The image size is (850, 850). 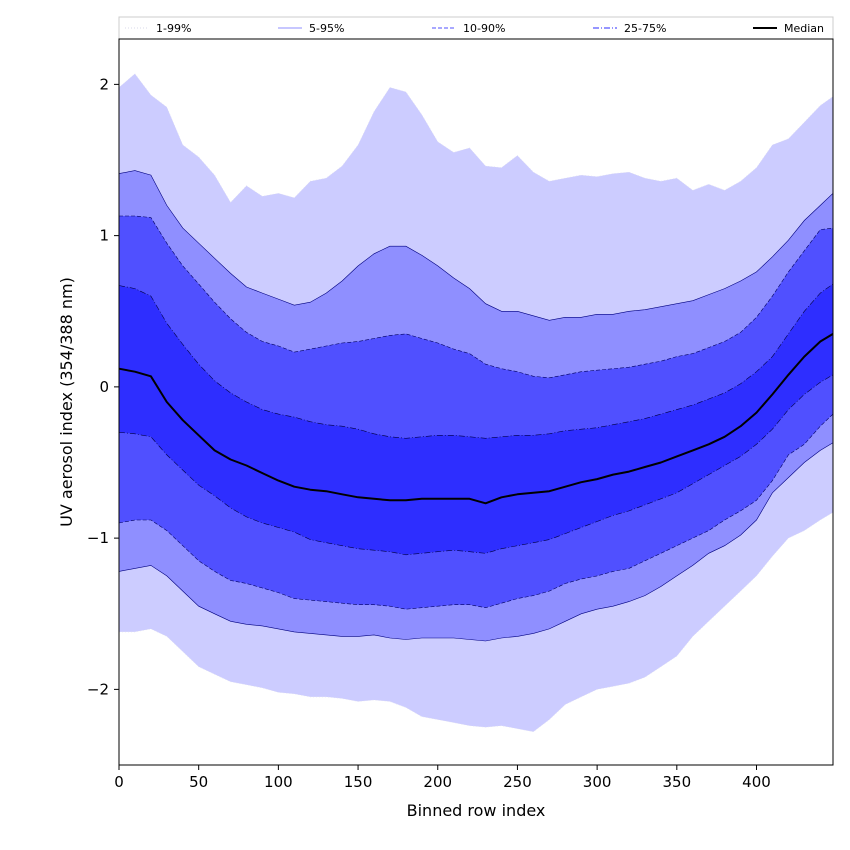 I want to click on band-1-99-upper-edge, so click(x=476, y=138).